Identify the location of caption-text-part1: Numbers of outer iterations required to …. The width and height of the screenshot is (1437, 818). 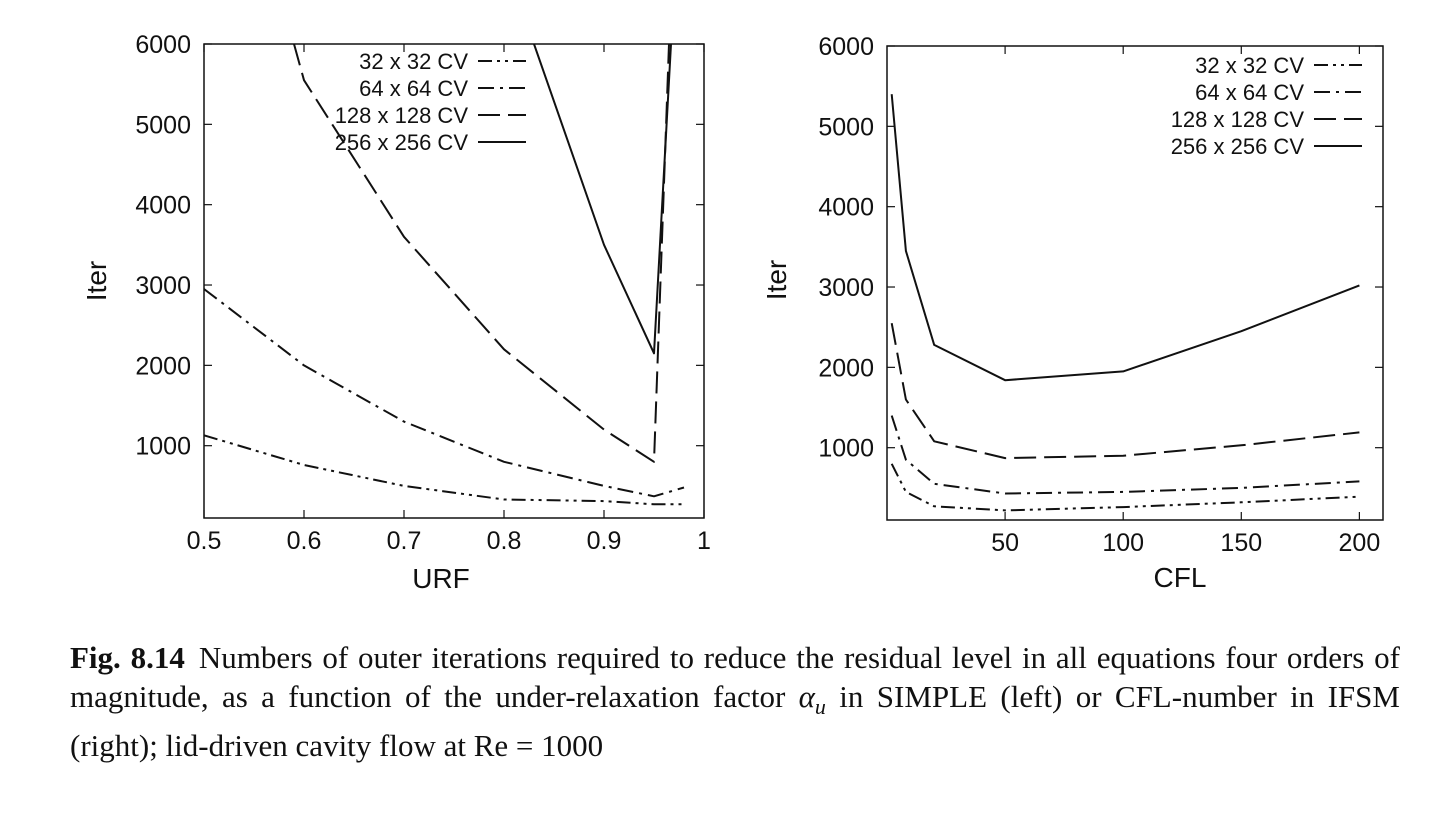
(735, 677).